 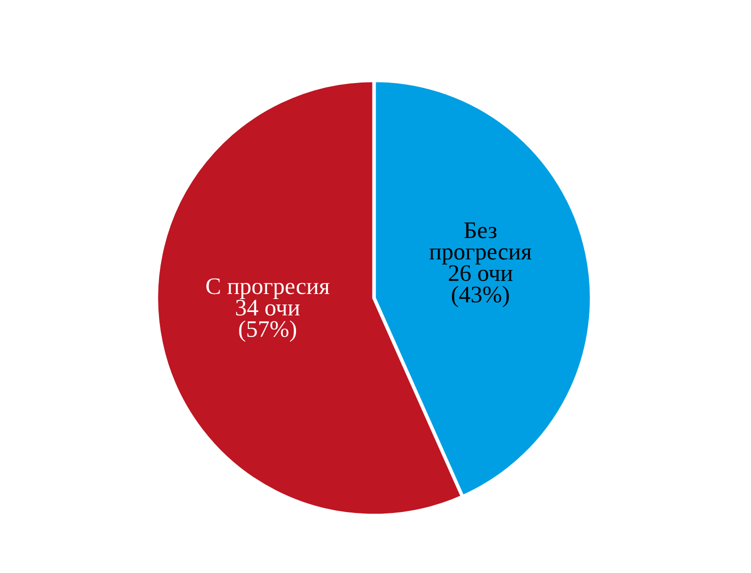 What do you see at coordinates (268, 321) in the screenshot?
I see `data-label: 34 очи (57%)` at bounding box center [268, 321].